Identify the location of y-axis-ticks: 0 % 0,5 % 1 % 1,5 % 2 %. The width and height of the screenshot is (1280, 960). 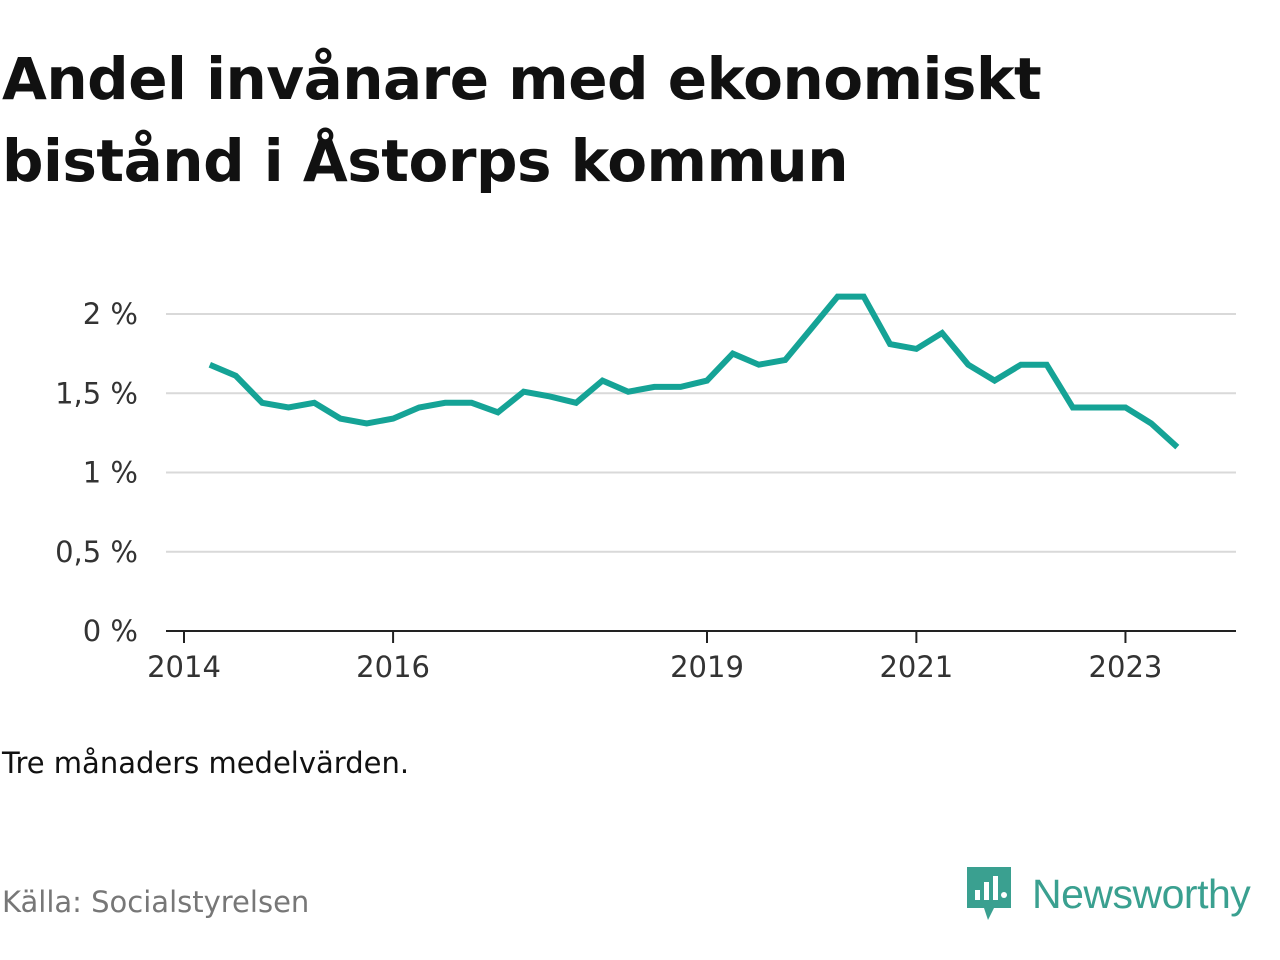
(96, 472).